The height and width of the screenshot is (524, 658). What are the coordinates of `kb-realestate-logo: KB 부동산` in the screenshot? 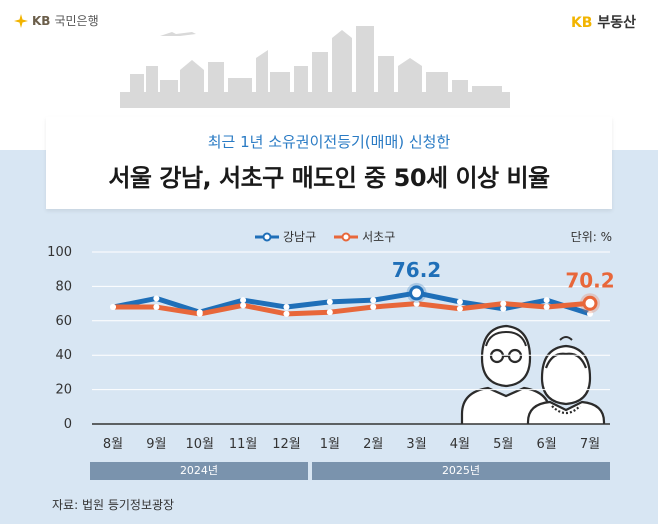 It's located at (603, 22).